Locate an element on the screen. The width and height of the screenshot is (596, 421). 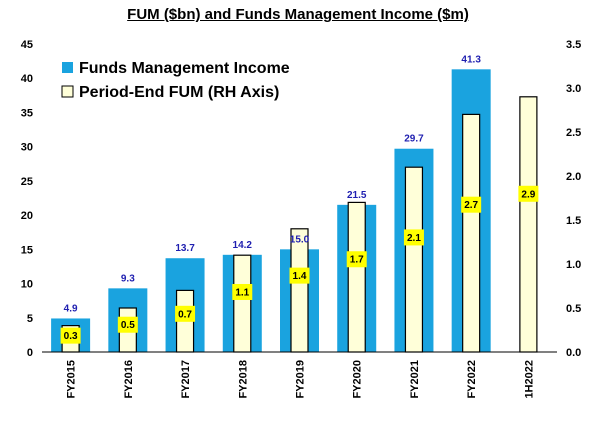
y-left-tick-label: 0 is located at coordinates (30, 353).